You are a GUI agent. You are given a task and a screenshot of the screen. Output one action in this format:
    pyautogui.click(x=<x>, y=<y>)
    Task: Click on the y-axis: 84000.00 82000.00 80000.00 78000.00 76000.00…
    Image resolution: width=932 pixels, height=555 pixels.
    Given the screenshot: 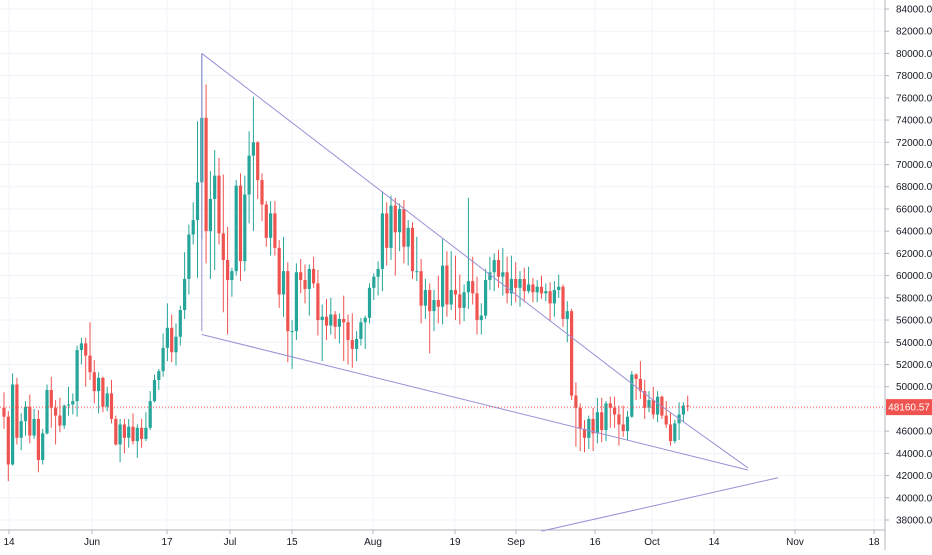 What is the action you would take?
    pyautogui.click(x=908, y=266)
    